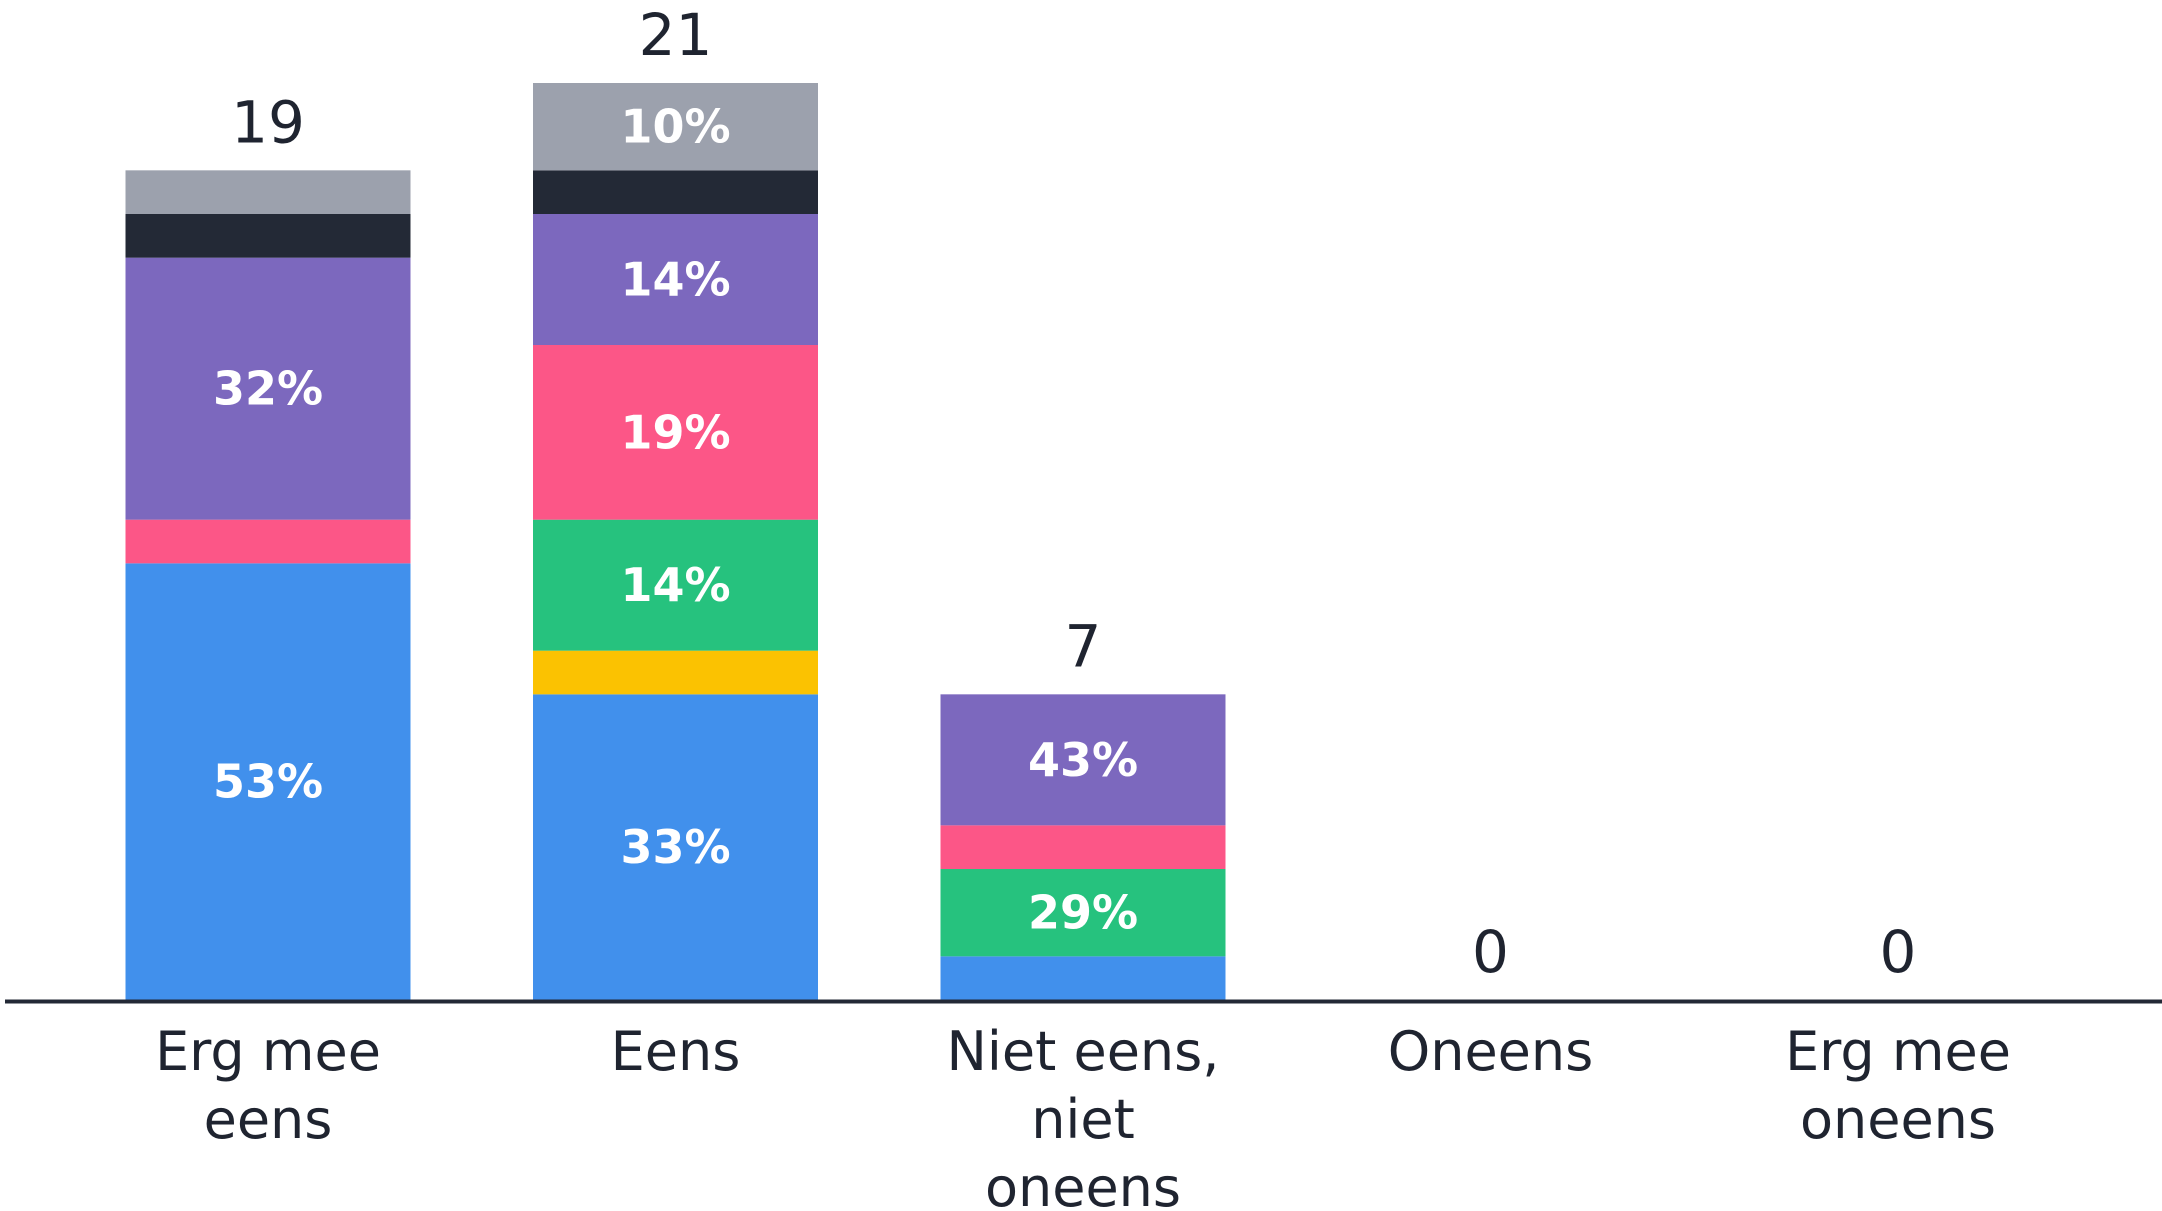 The image size is (2162, 1211). I want to click on category-label: Oneens, so click(1491, 1051).